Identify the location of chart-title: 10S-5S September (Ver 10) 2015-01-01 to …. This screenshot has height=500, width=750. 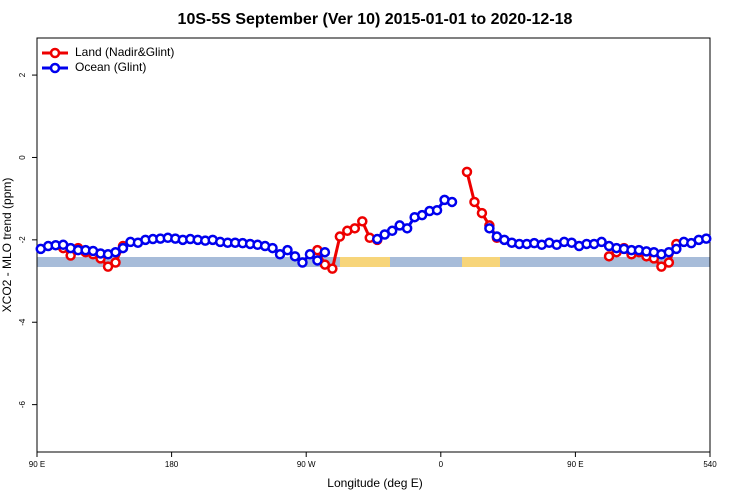
(375, 19).